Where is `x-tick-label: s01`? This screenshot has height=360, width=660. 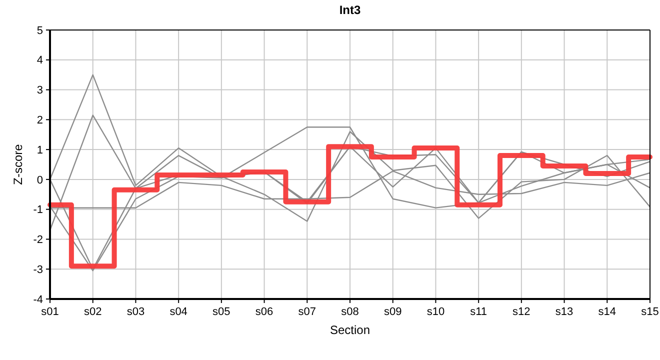
x-tick-label: s01 is located at coordinates (50, 312).